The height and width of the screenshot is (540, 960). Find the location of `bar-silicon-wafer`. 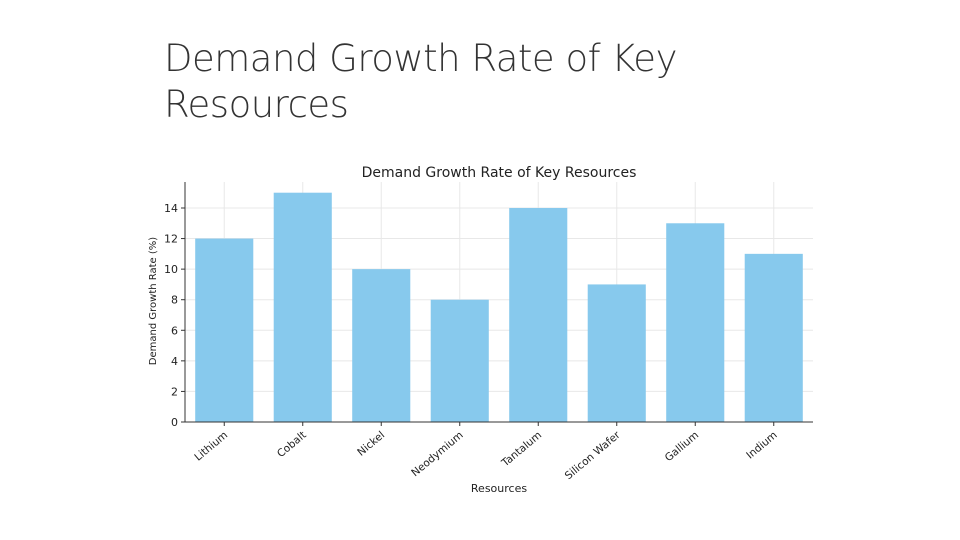

bar-silicon-wafer is located at coordinates (616, 353).